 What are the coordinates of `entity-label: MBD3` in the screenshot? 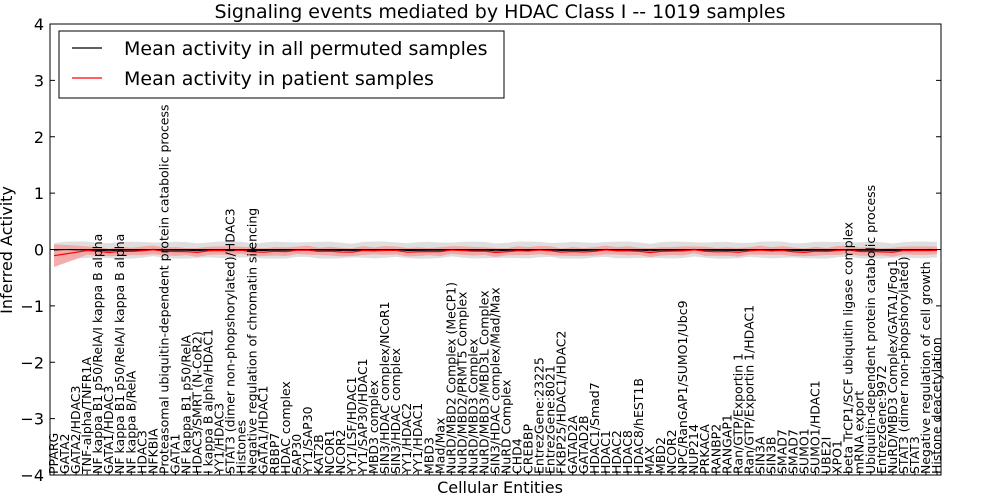 It's located at (428, 455).